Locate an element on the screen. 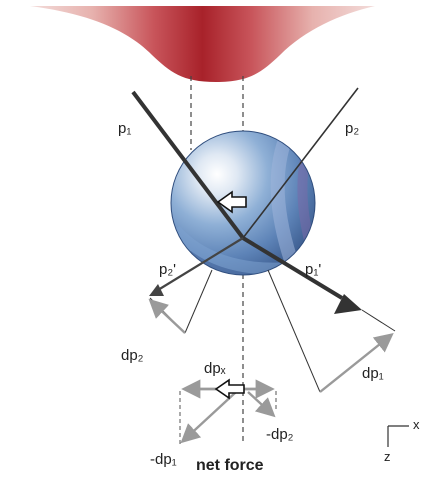  ray-p2-arrowhead is located at coordinates (156, 290).